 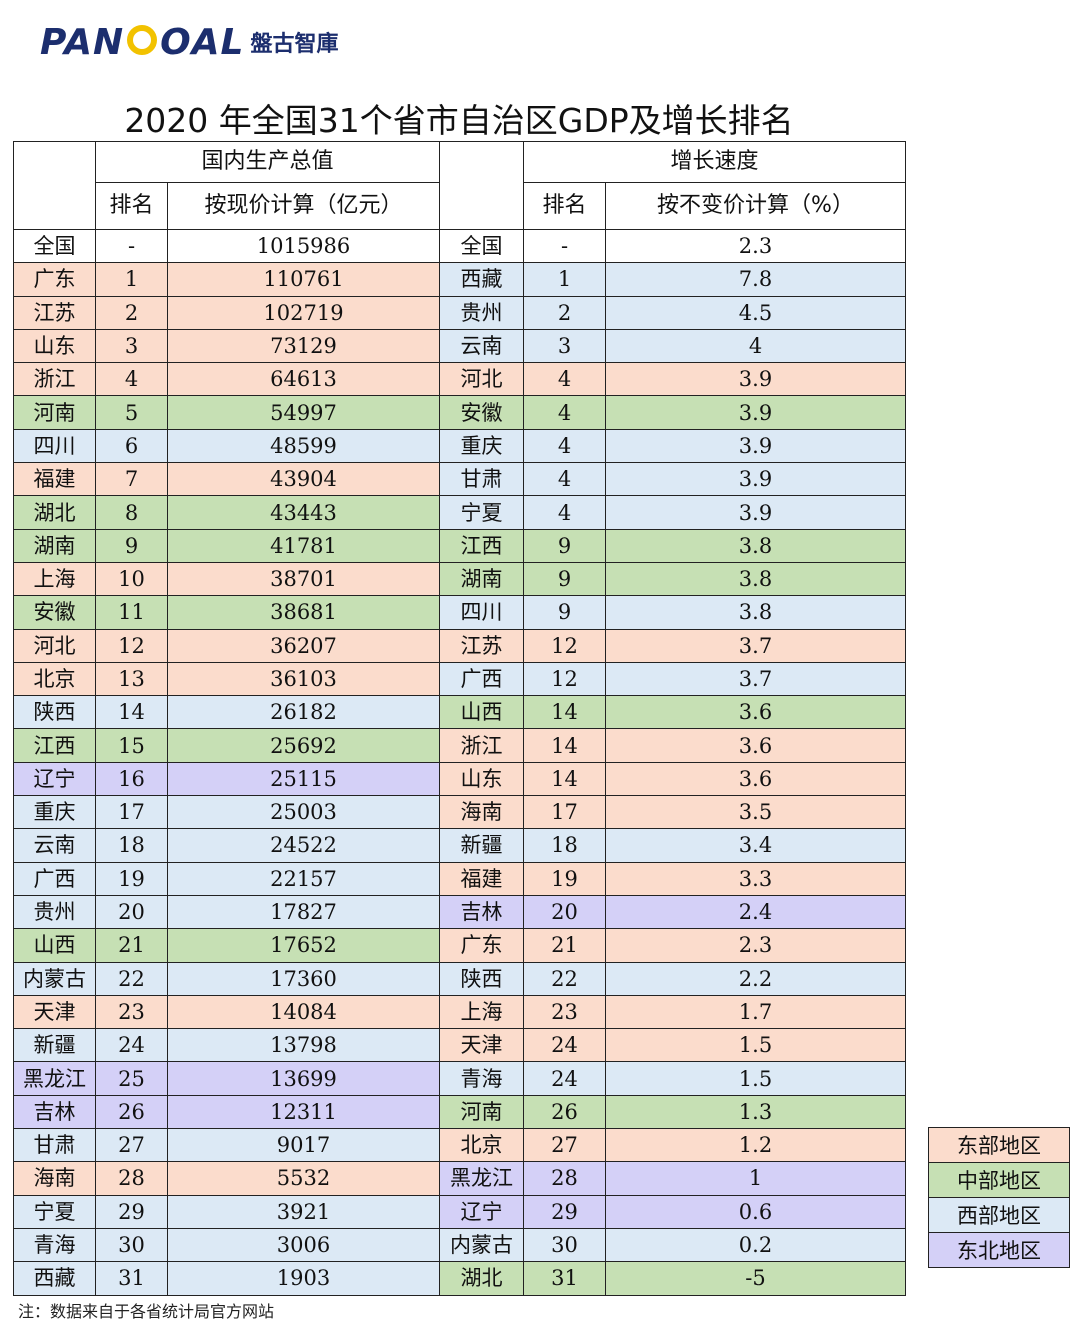 What do you see at coordinates (303, 878) in the screenshot?
I see `gdp-value: 22157` at bounding box center [303, 878].